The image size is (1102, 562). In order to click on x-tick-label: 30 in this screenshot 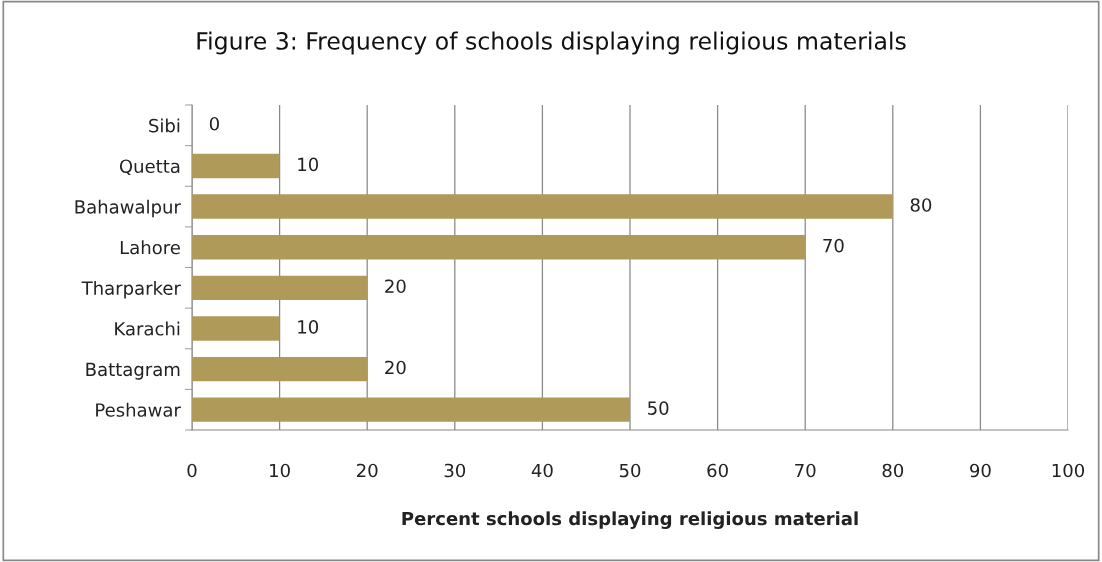, I will do `click(455, 470)`.